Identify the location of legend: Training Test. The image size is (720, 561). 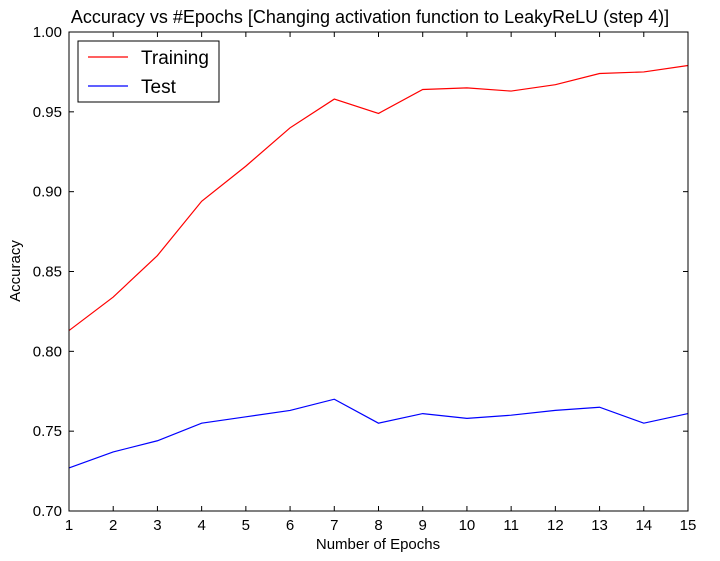
(148, 71).